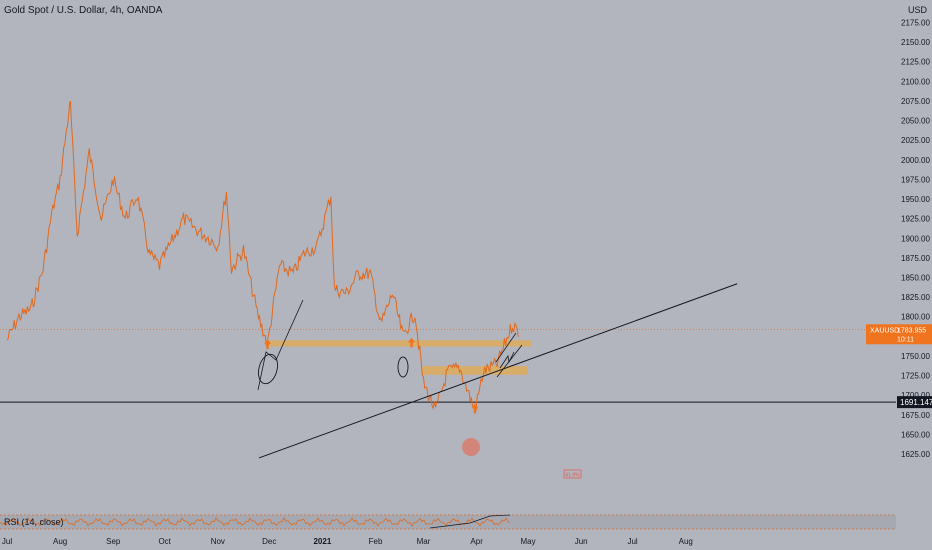 The height and width of the screenshot is (550, 932). I want to click on y-tick-label: 2050.00, so click(915, 121).